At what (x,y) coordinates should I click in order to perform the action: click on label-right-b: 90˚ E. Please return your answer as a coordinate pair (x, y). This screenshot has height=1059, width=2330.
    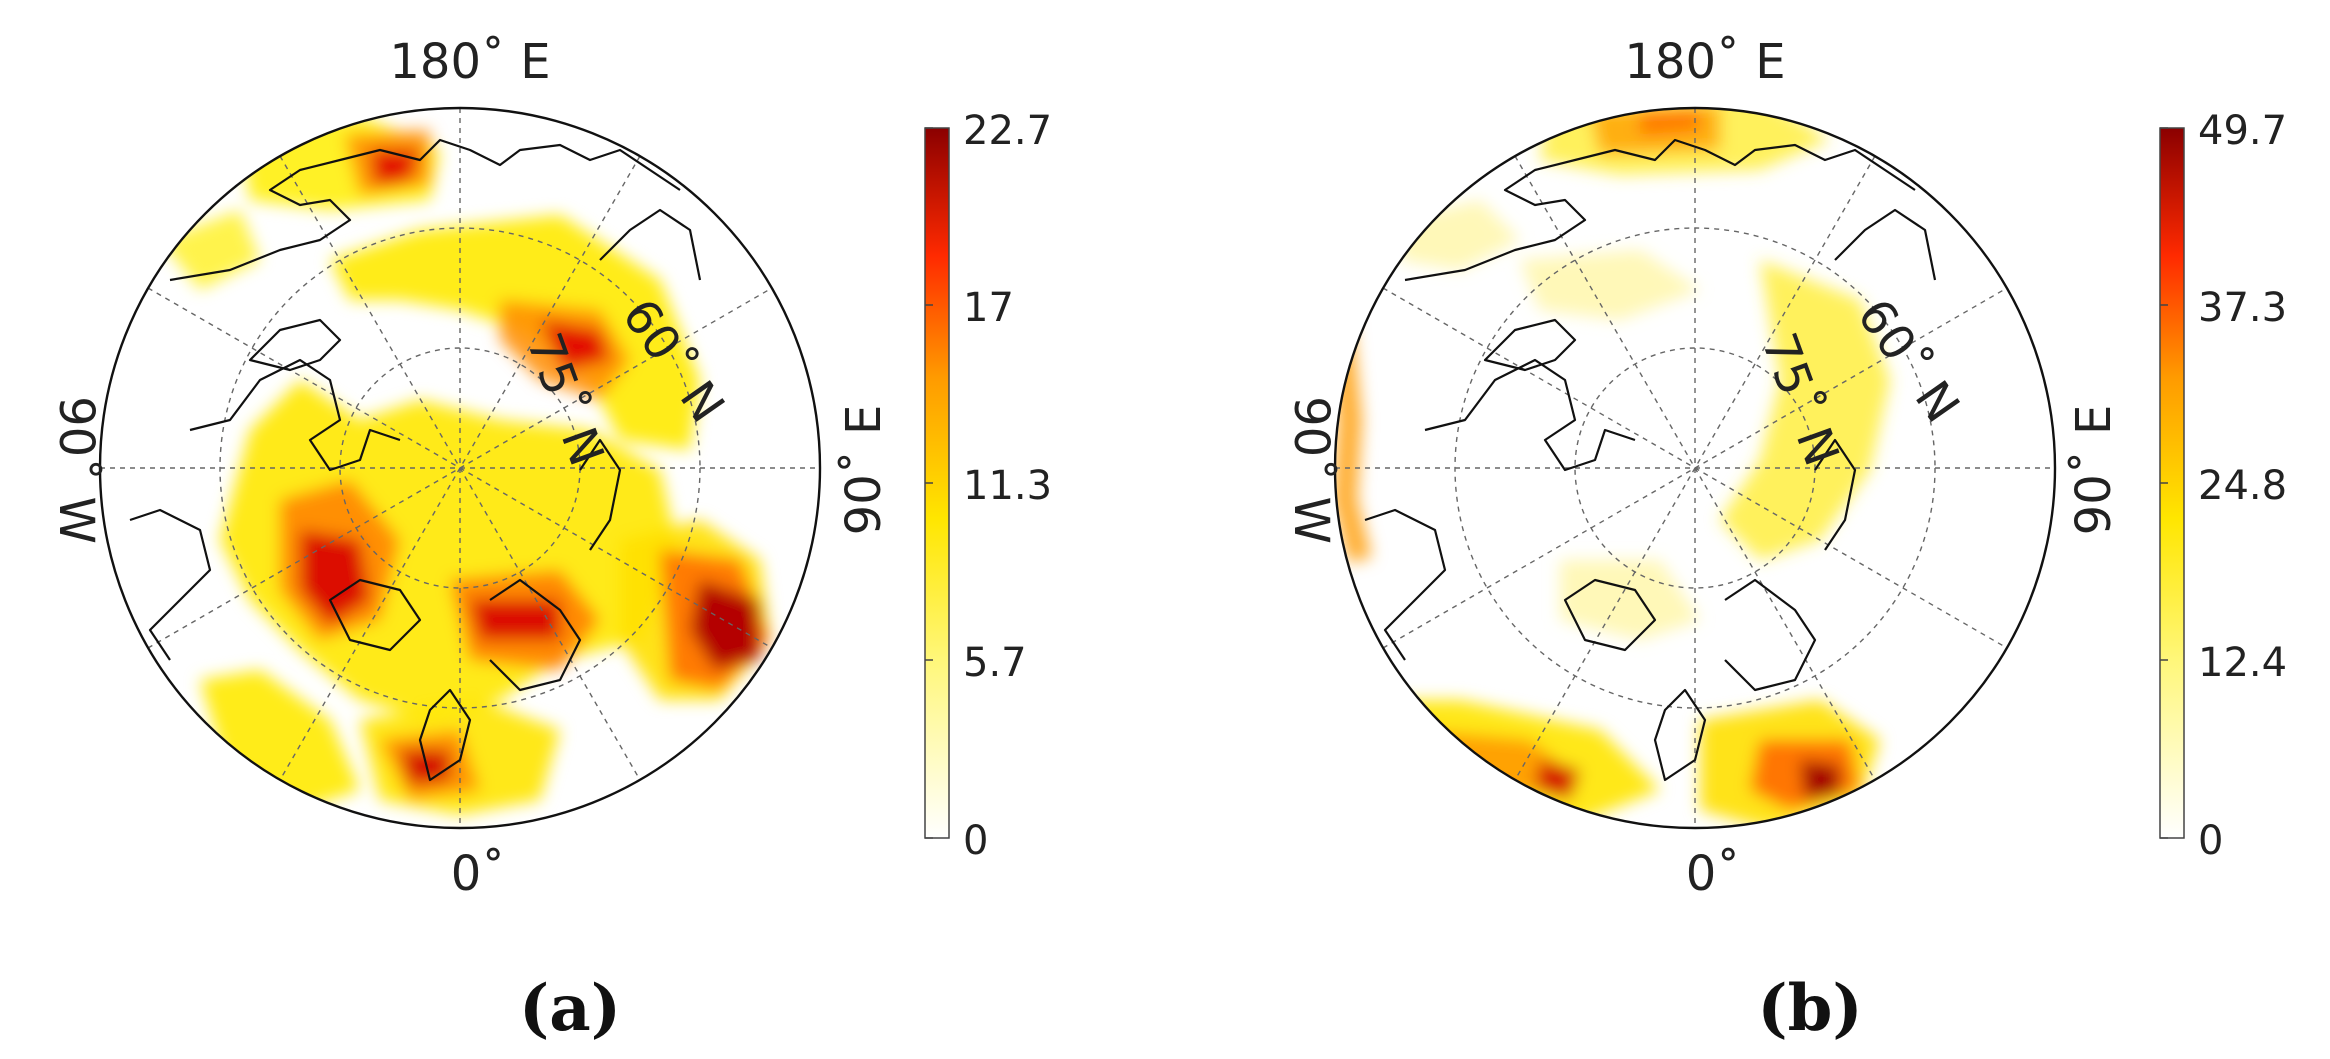
    Looking at the image, I should click on (2094, 470).